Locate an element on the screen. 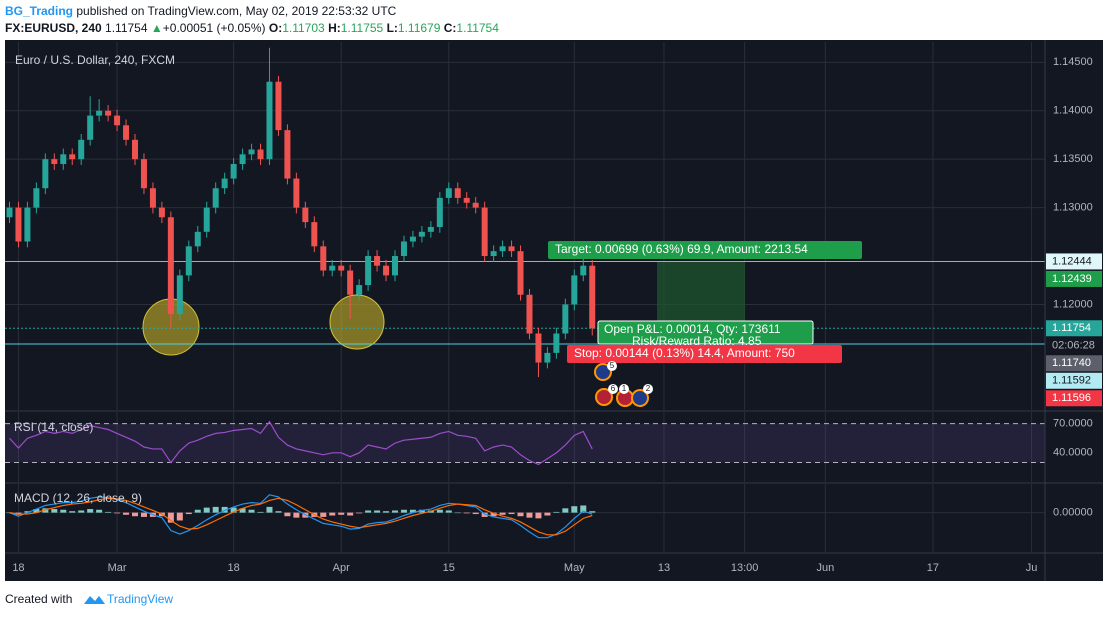 The height and width of the screenshot is (617, 1108). countdown: 02:06:28 is located at coordinates (1073, 346).